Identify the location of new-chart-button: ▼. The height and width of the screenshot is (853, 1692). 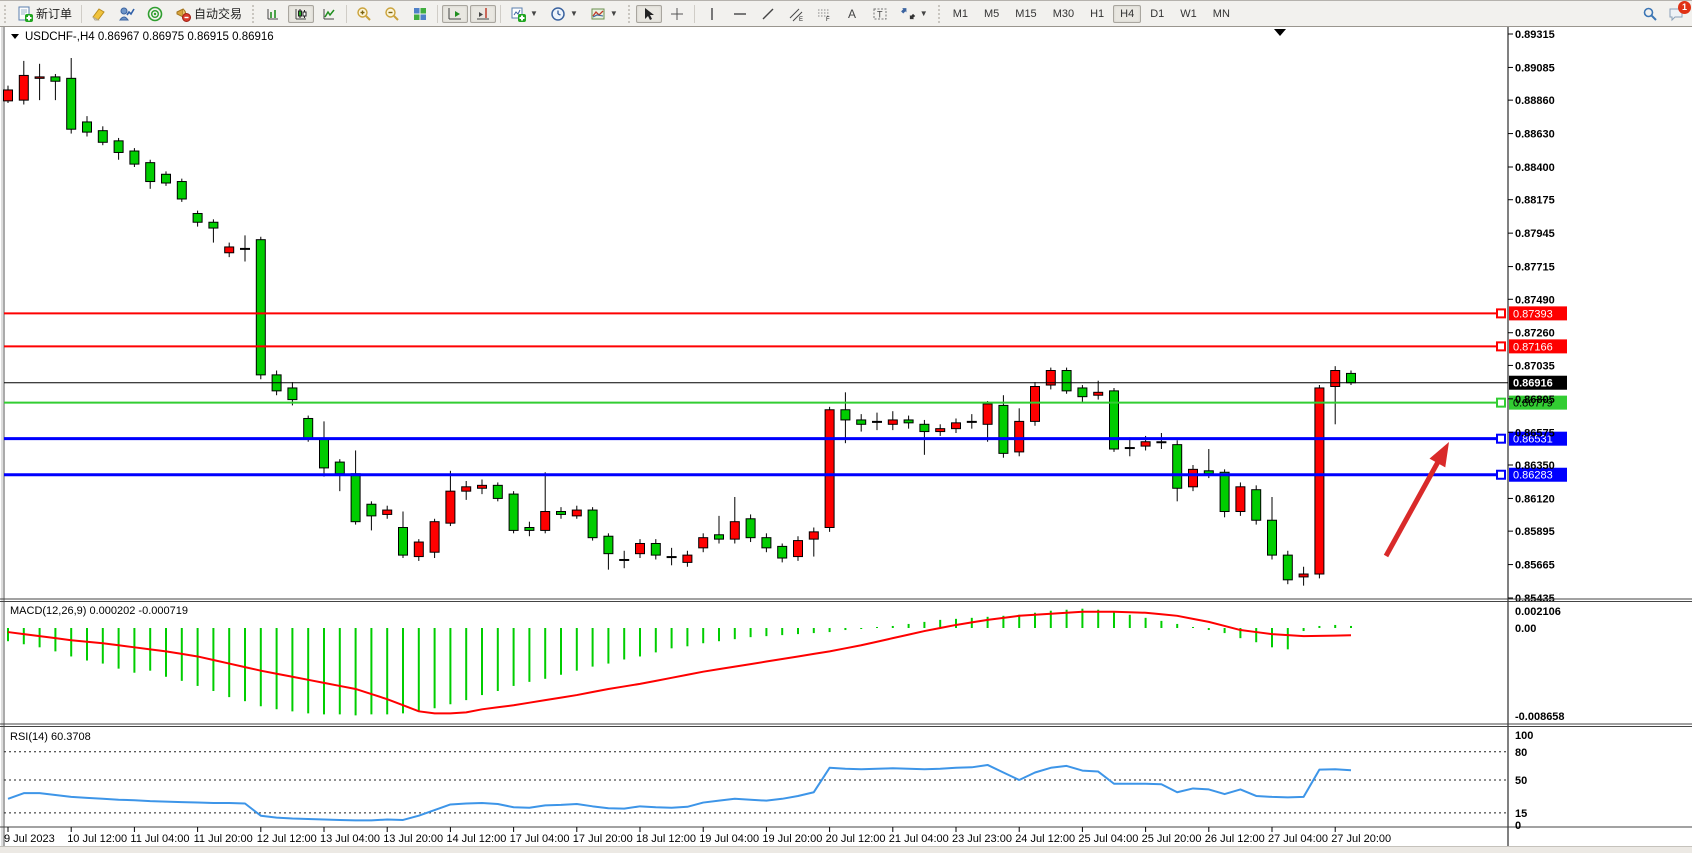
(524, 14).